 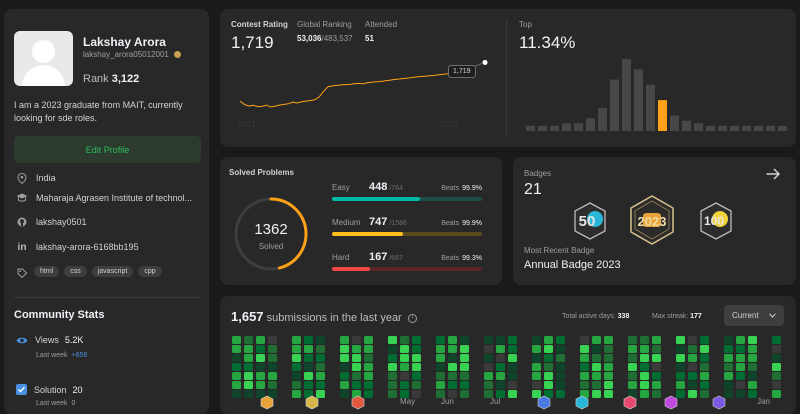 I want to click on 100-days-badge-icon: 100, so click(x=716, y=221).